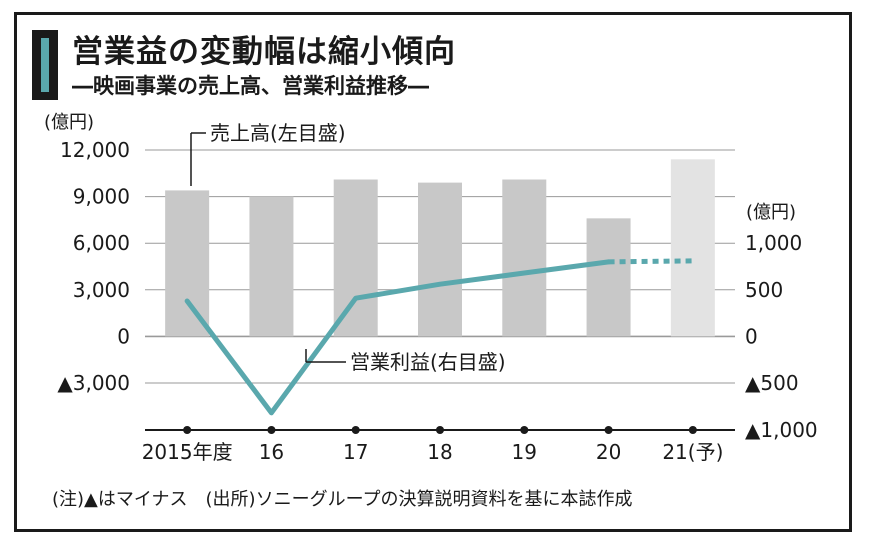  What do you see at coordinates (342, 499) in the screenshot?
I see `footnote: (注)▲はマイナス (出所)ソニーグループの決算説明資料を基に本誌作成` at bounding box center [342, 499].